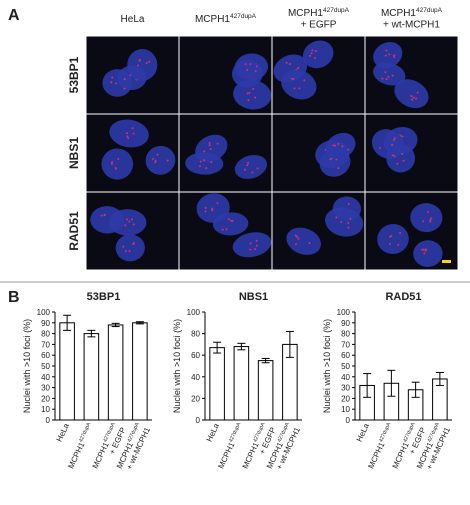 The height and width of the screenshot is (505, 470). I want to click on column-label-line2: + wt-MCPH1, so click(411, 25).